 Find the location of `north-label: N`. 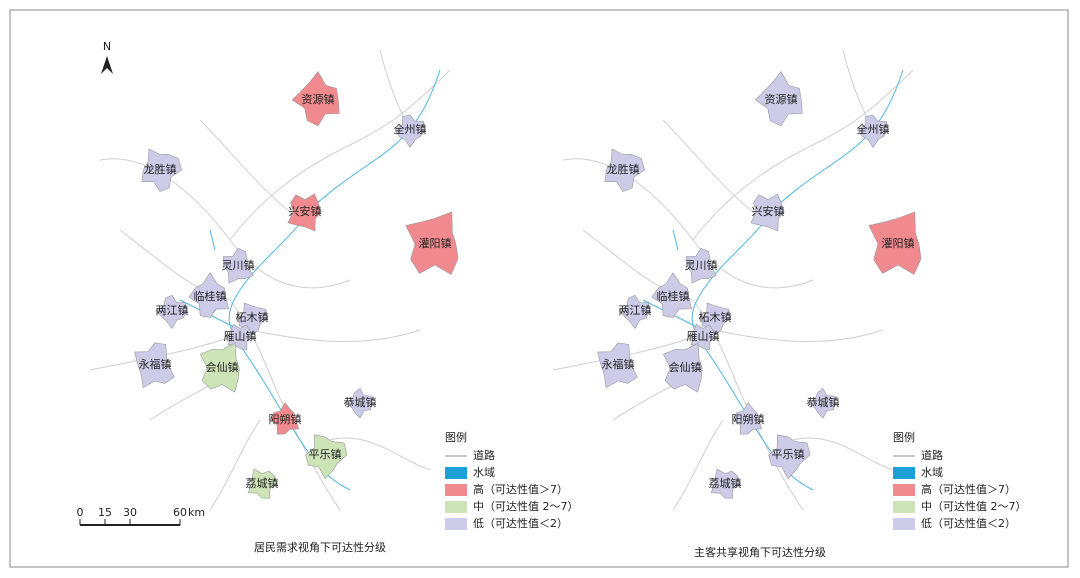

north-label: N is located at coordinates (107, 46).